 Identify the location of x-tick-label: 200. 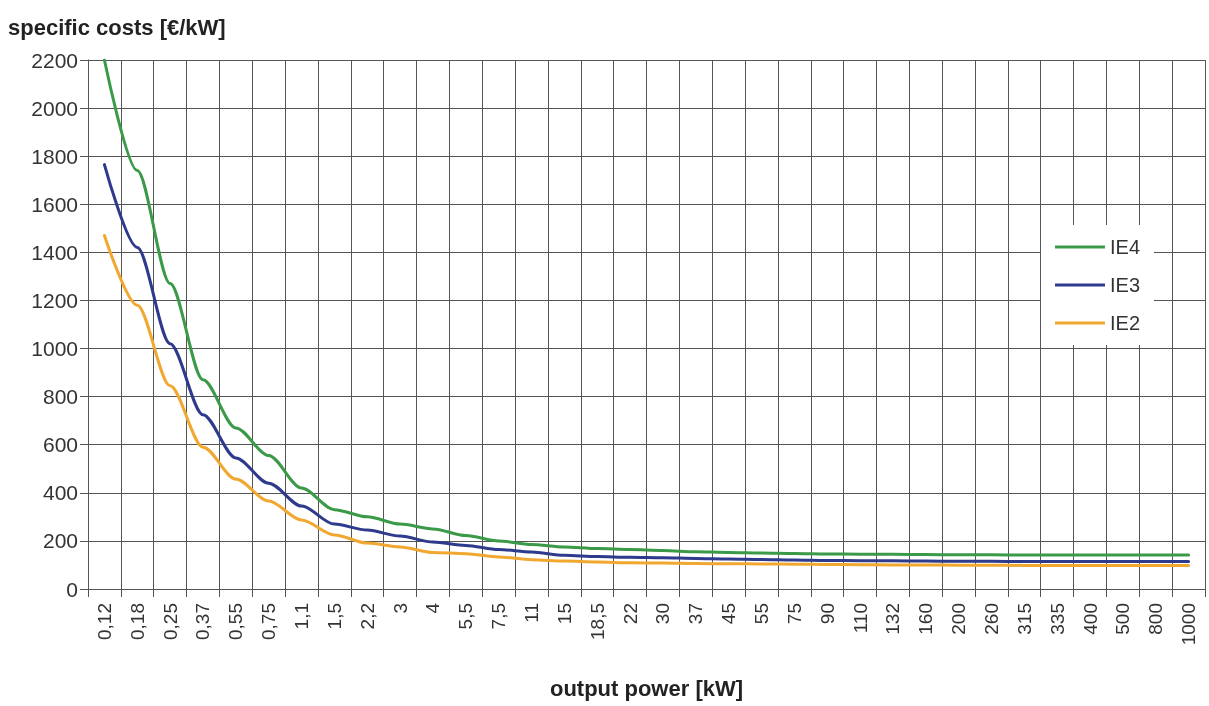
(959, 619).